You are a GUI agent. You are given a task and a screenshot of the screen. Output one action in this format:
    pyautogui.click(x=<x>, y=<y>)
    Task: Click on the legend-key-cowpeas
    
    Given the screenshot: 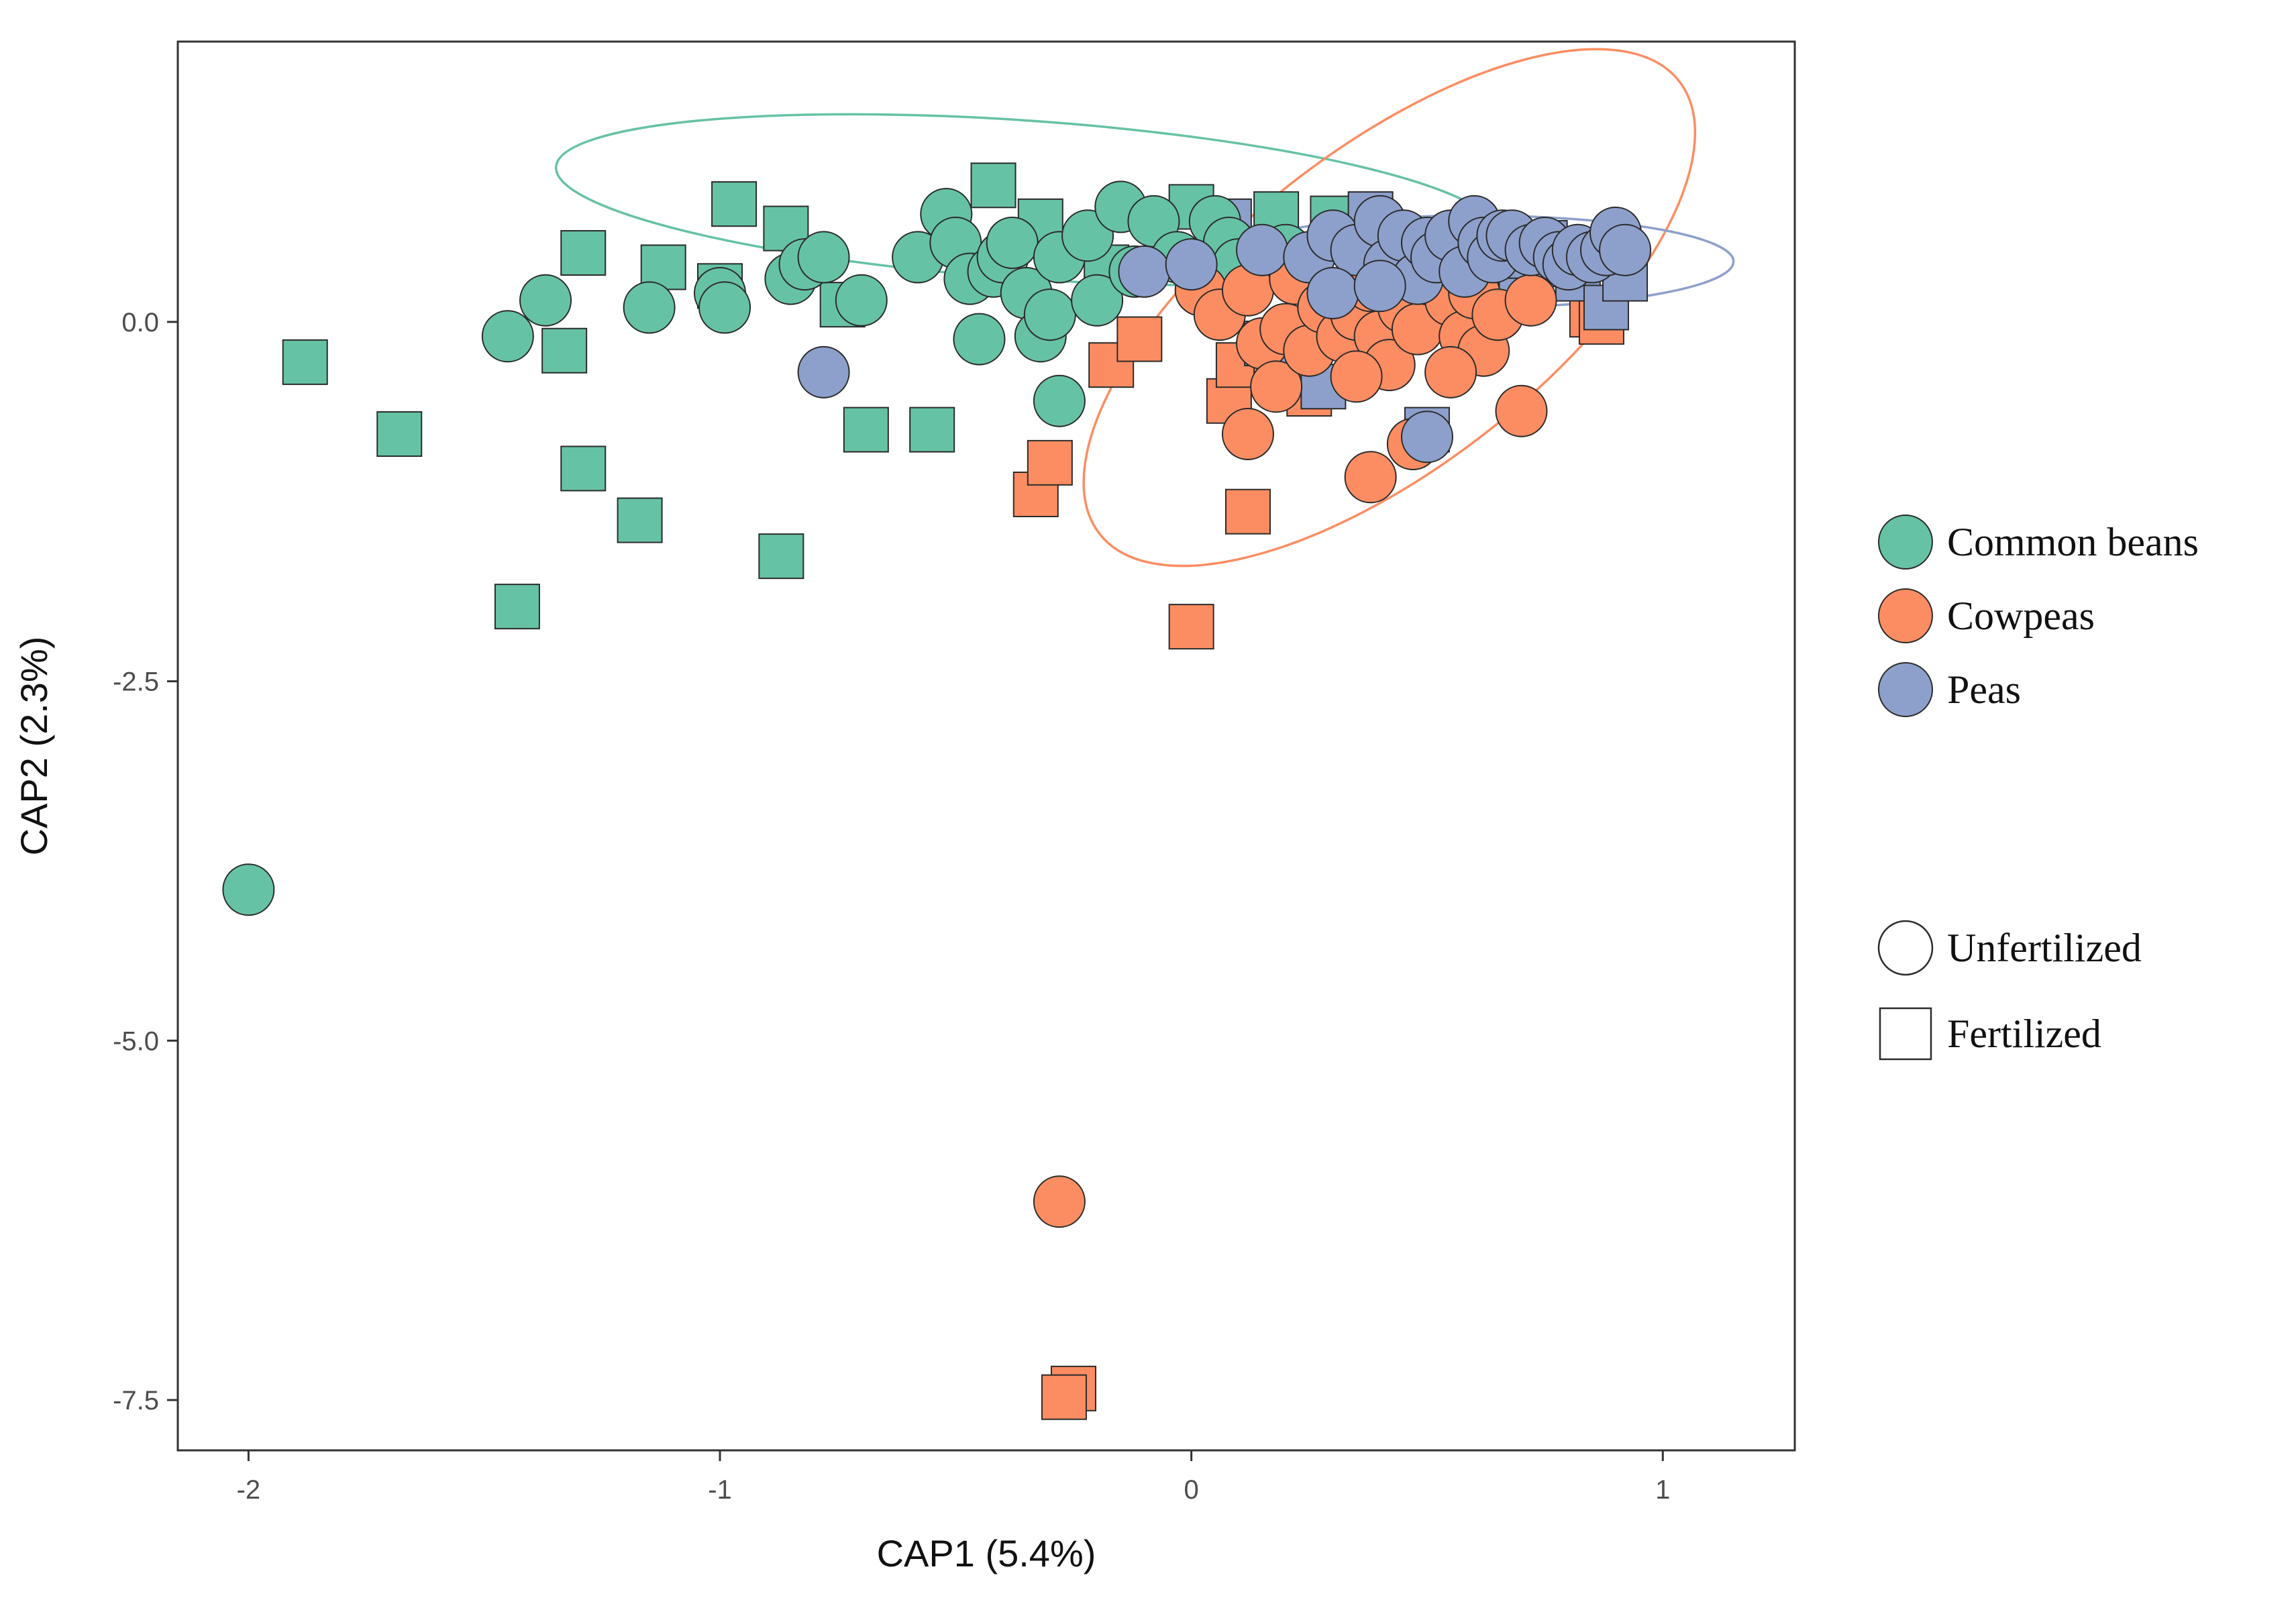 What is the action you would take?
    pyautogui.click(x=1905, y=615)
    